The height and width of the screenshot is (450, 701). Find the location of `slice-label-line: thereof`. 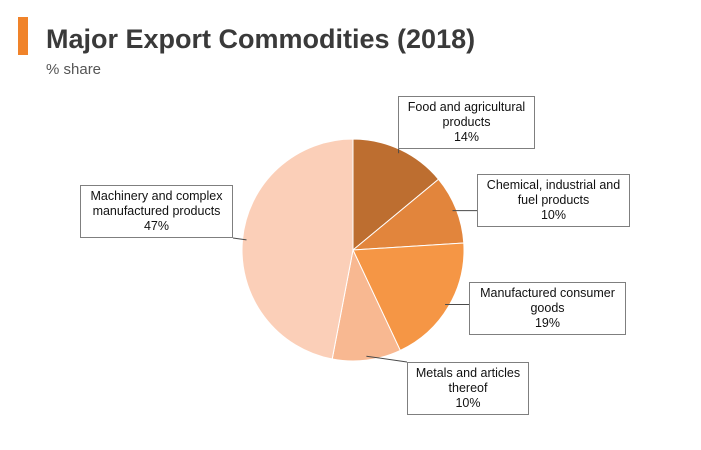

slice-label-line: thereof is located at coordinates (468, 388).